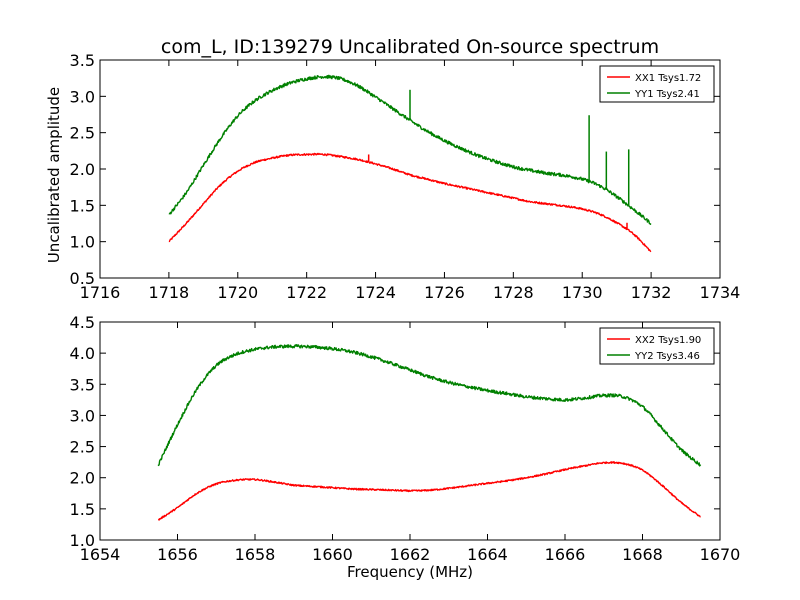 This screenshot has width=800, height=600. Describe the element at coordinates (565, 554) in the screenshot. I see `x-tick-label: 1666` at that location.